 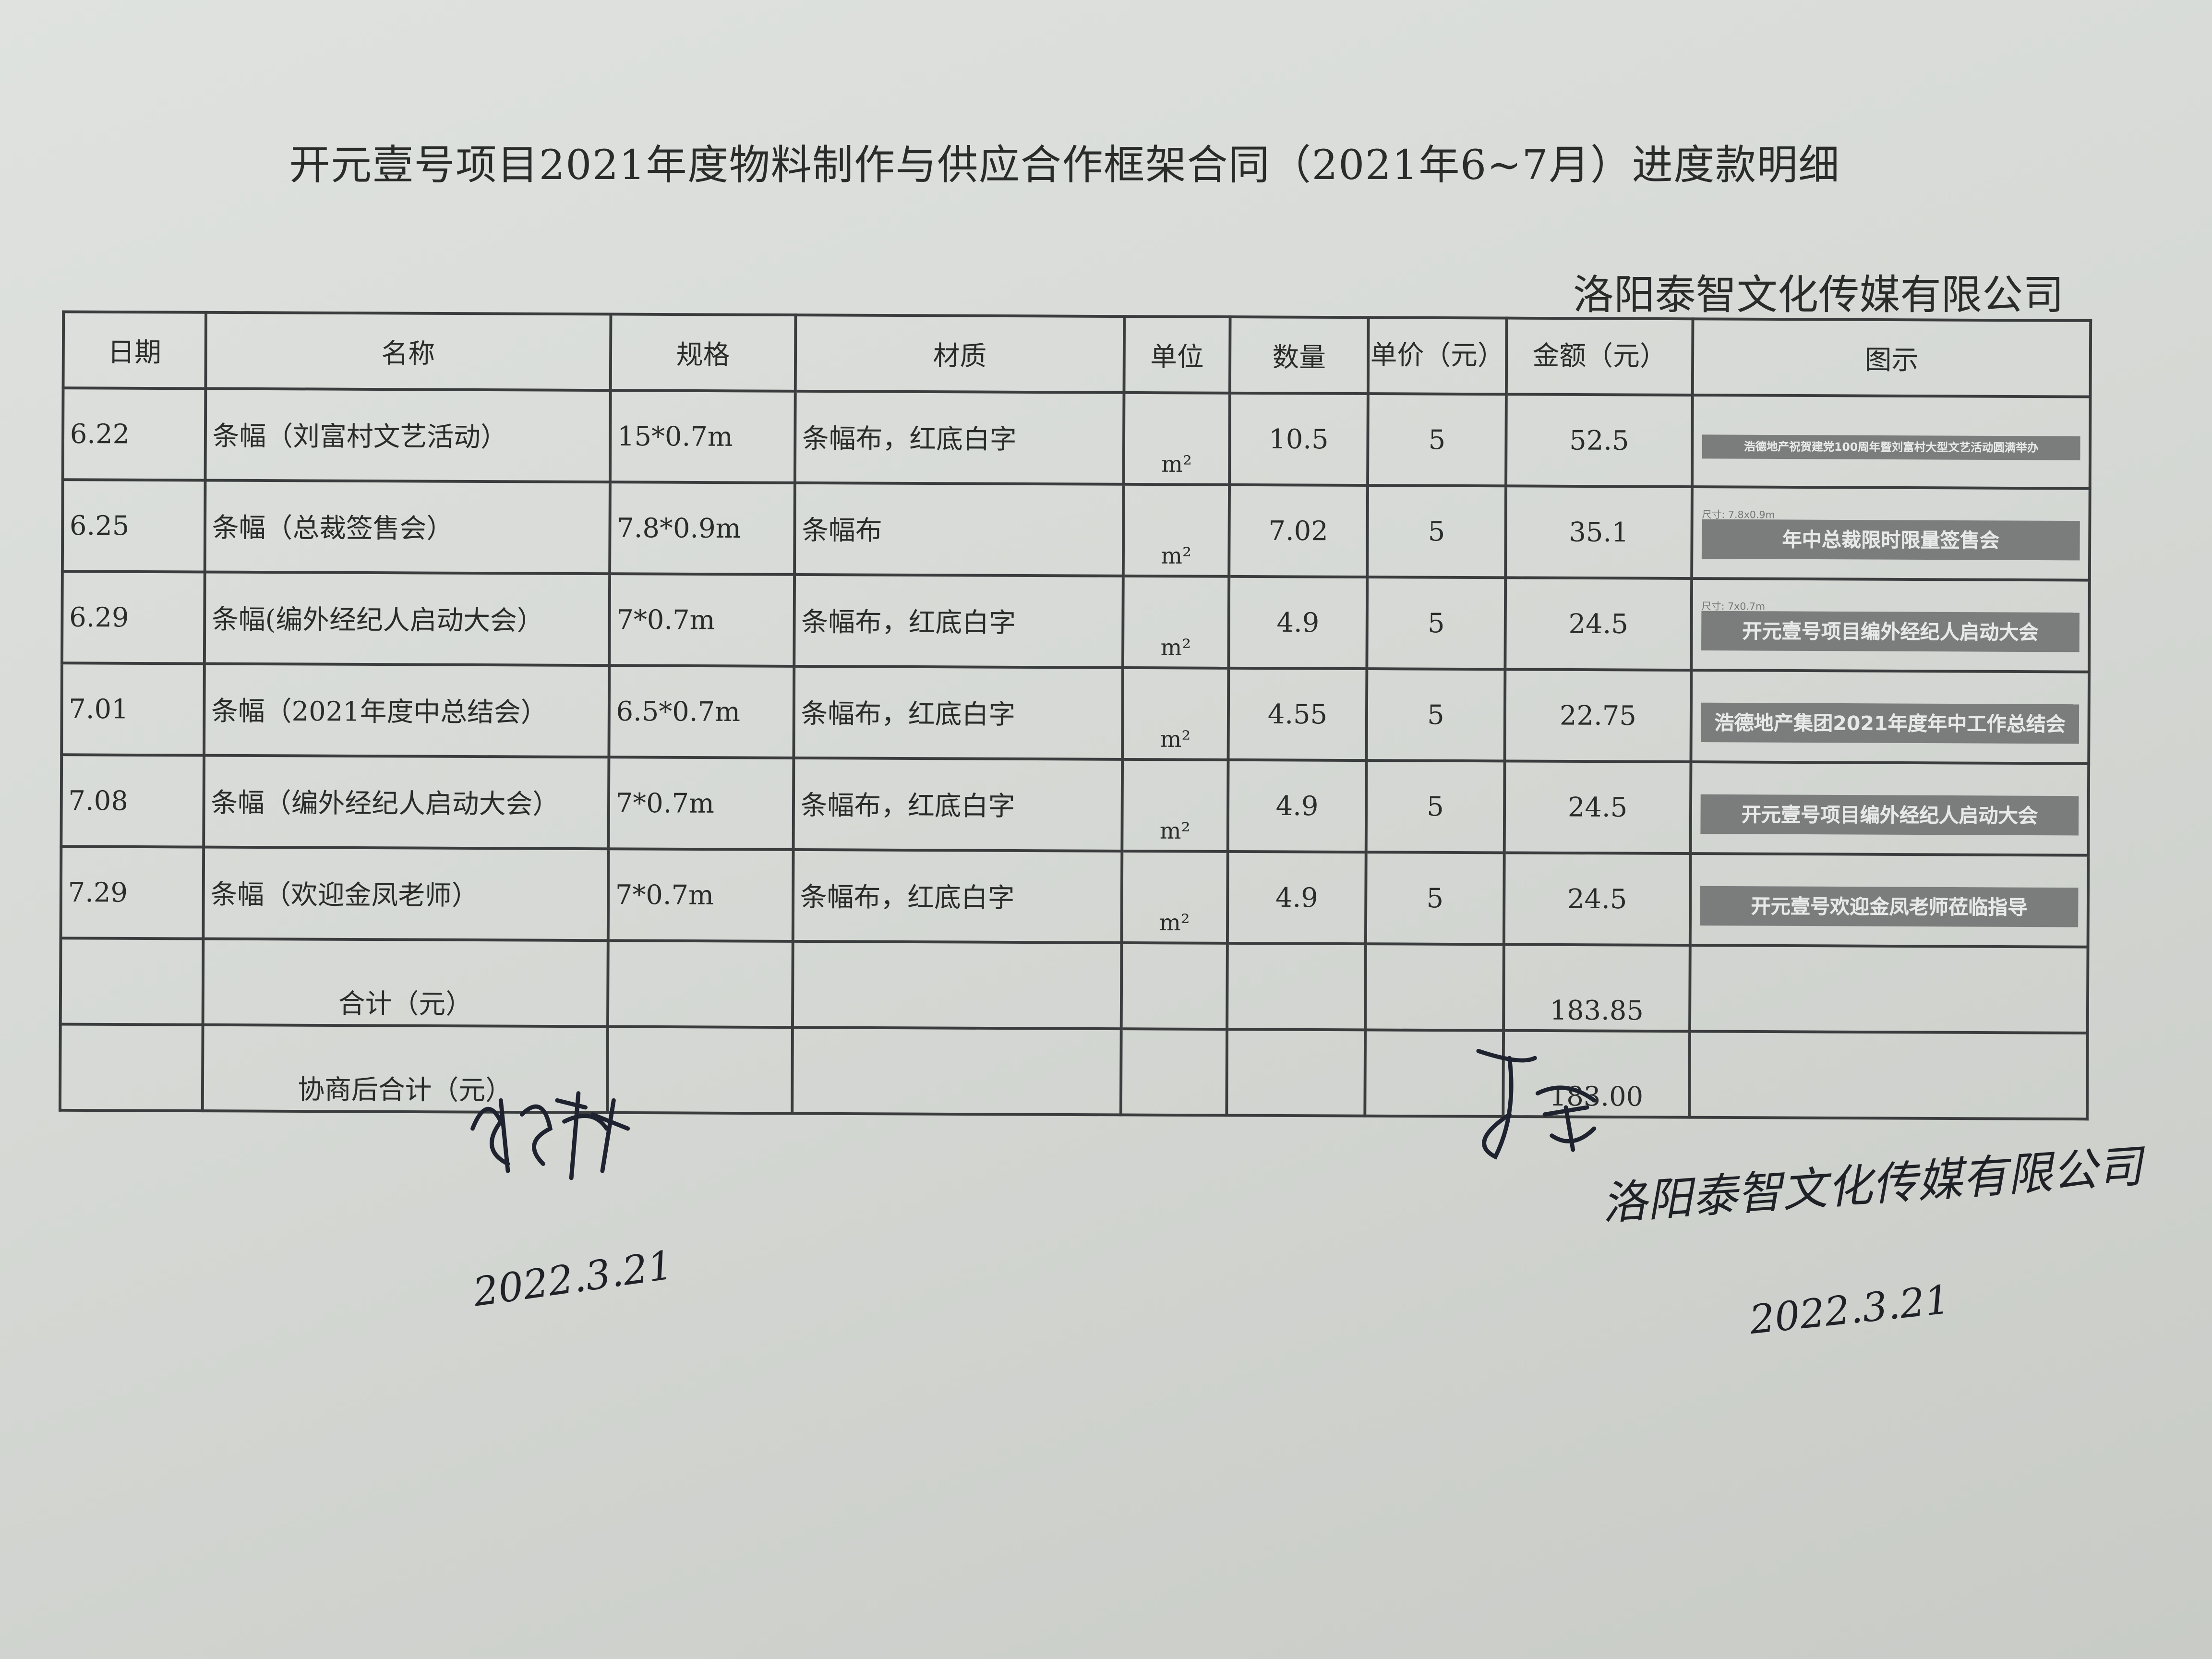 I want to click on header-spec: 规格, so click(x=703, y=353).